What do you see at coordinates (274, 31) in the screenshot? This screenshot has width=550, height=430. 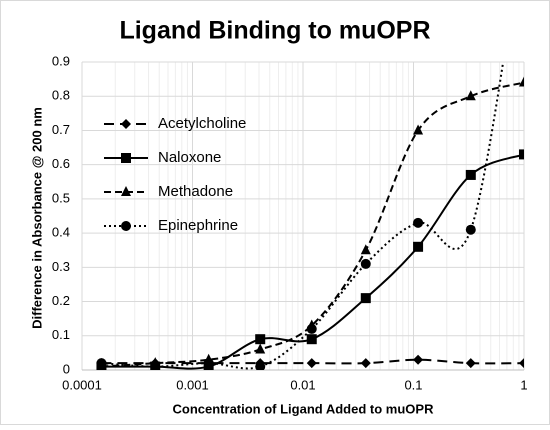 I see `chart-title: Ligand Binding to muOPR` at bounding box center [274, 31].